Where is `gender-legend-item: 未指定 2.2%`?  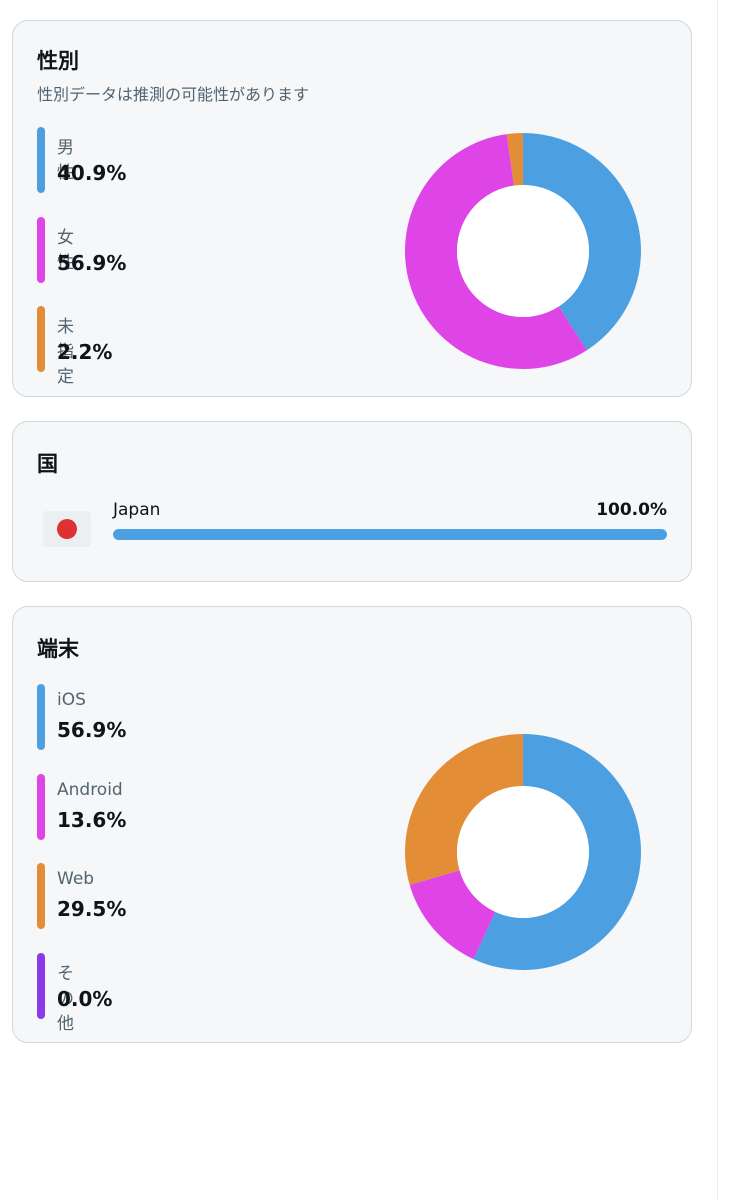 gender-legend-item: 未指定 2.2% is located at coordinates (74, 346).